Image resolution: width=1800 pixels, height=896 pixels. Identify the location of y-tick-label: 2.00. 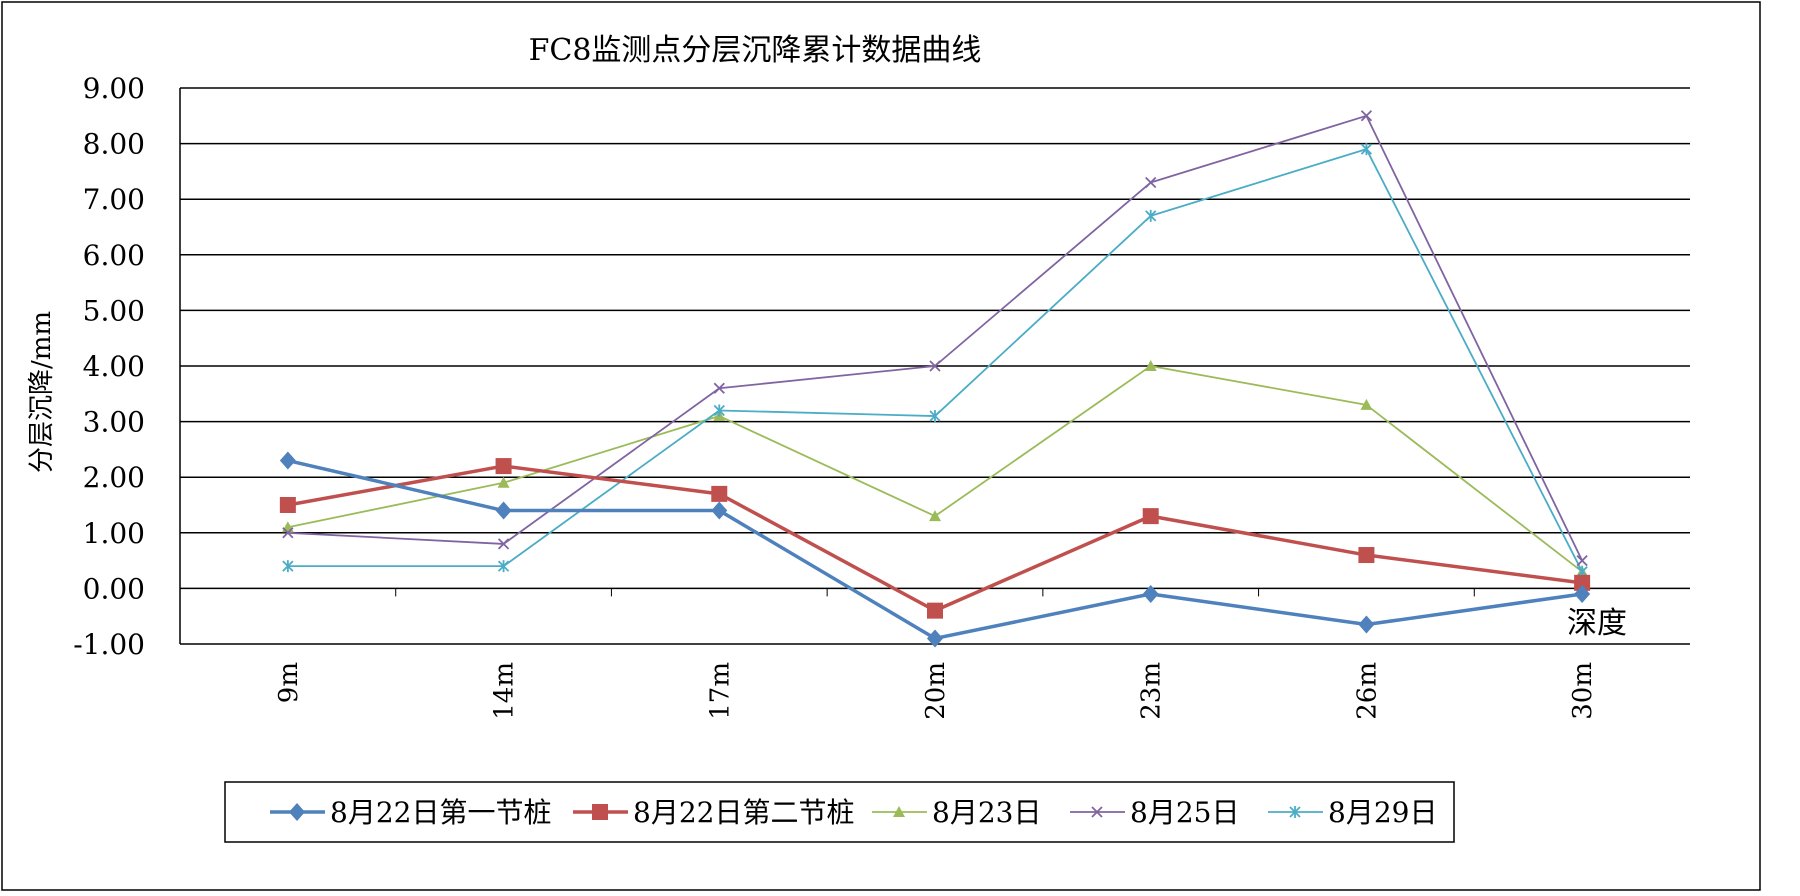
(114, 477).